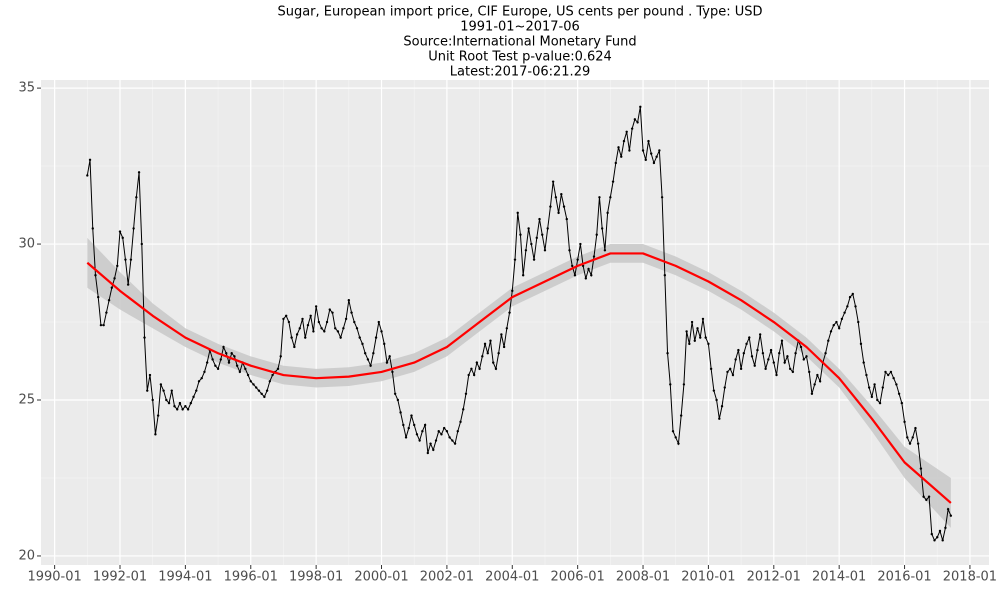 The height and width of the screenshot is (600, 1000). Describe the element at coordinates (839, 577) in the screenshot. I see `x-tick-label: 2014-01` at that location.